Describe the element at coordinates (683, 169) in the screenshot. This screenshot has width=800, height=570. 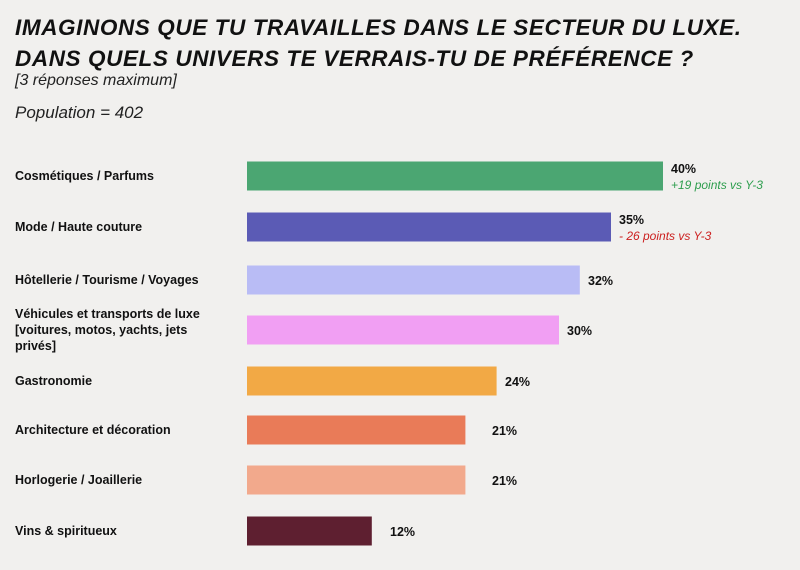
I see `value-label: 40%` at that location.